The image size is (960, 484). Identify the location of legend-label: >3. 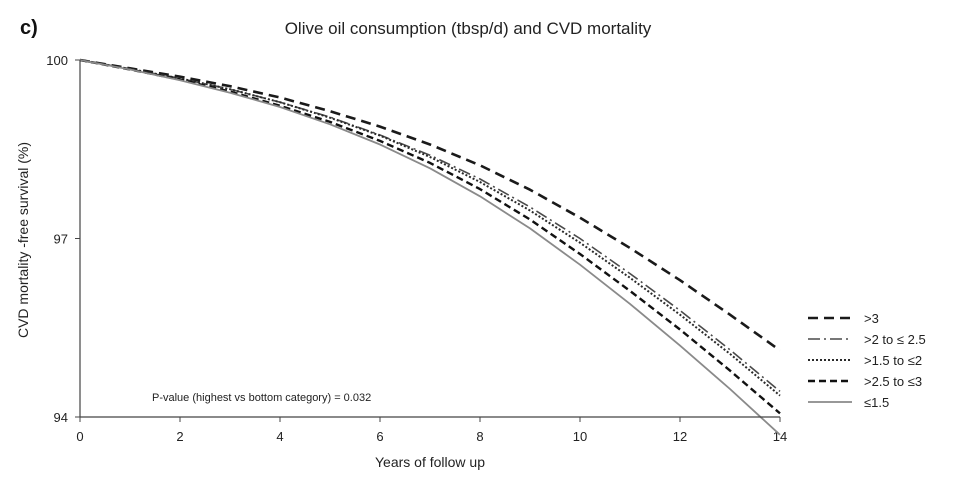
(871, 318).